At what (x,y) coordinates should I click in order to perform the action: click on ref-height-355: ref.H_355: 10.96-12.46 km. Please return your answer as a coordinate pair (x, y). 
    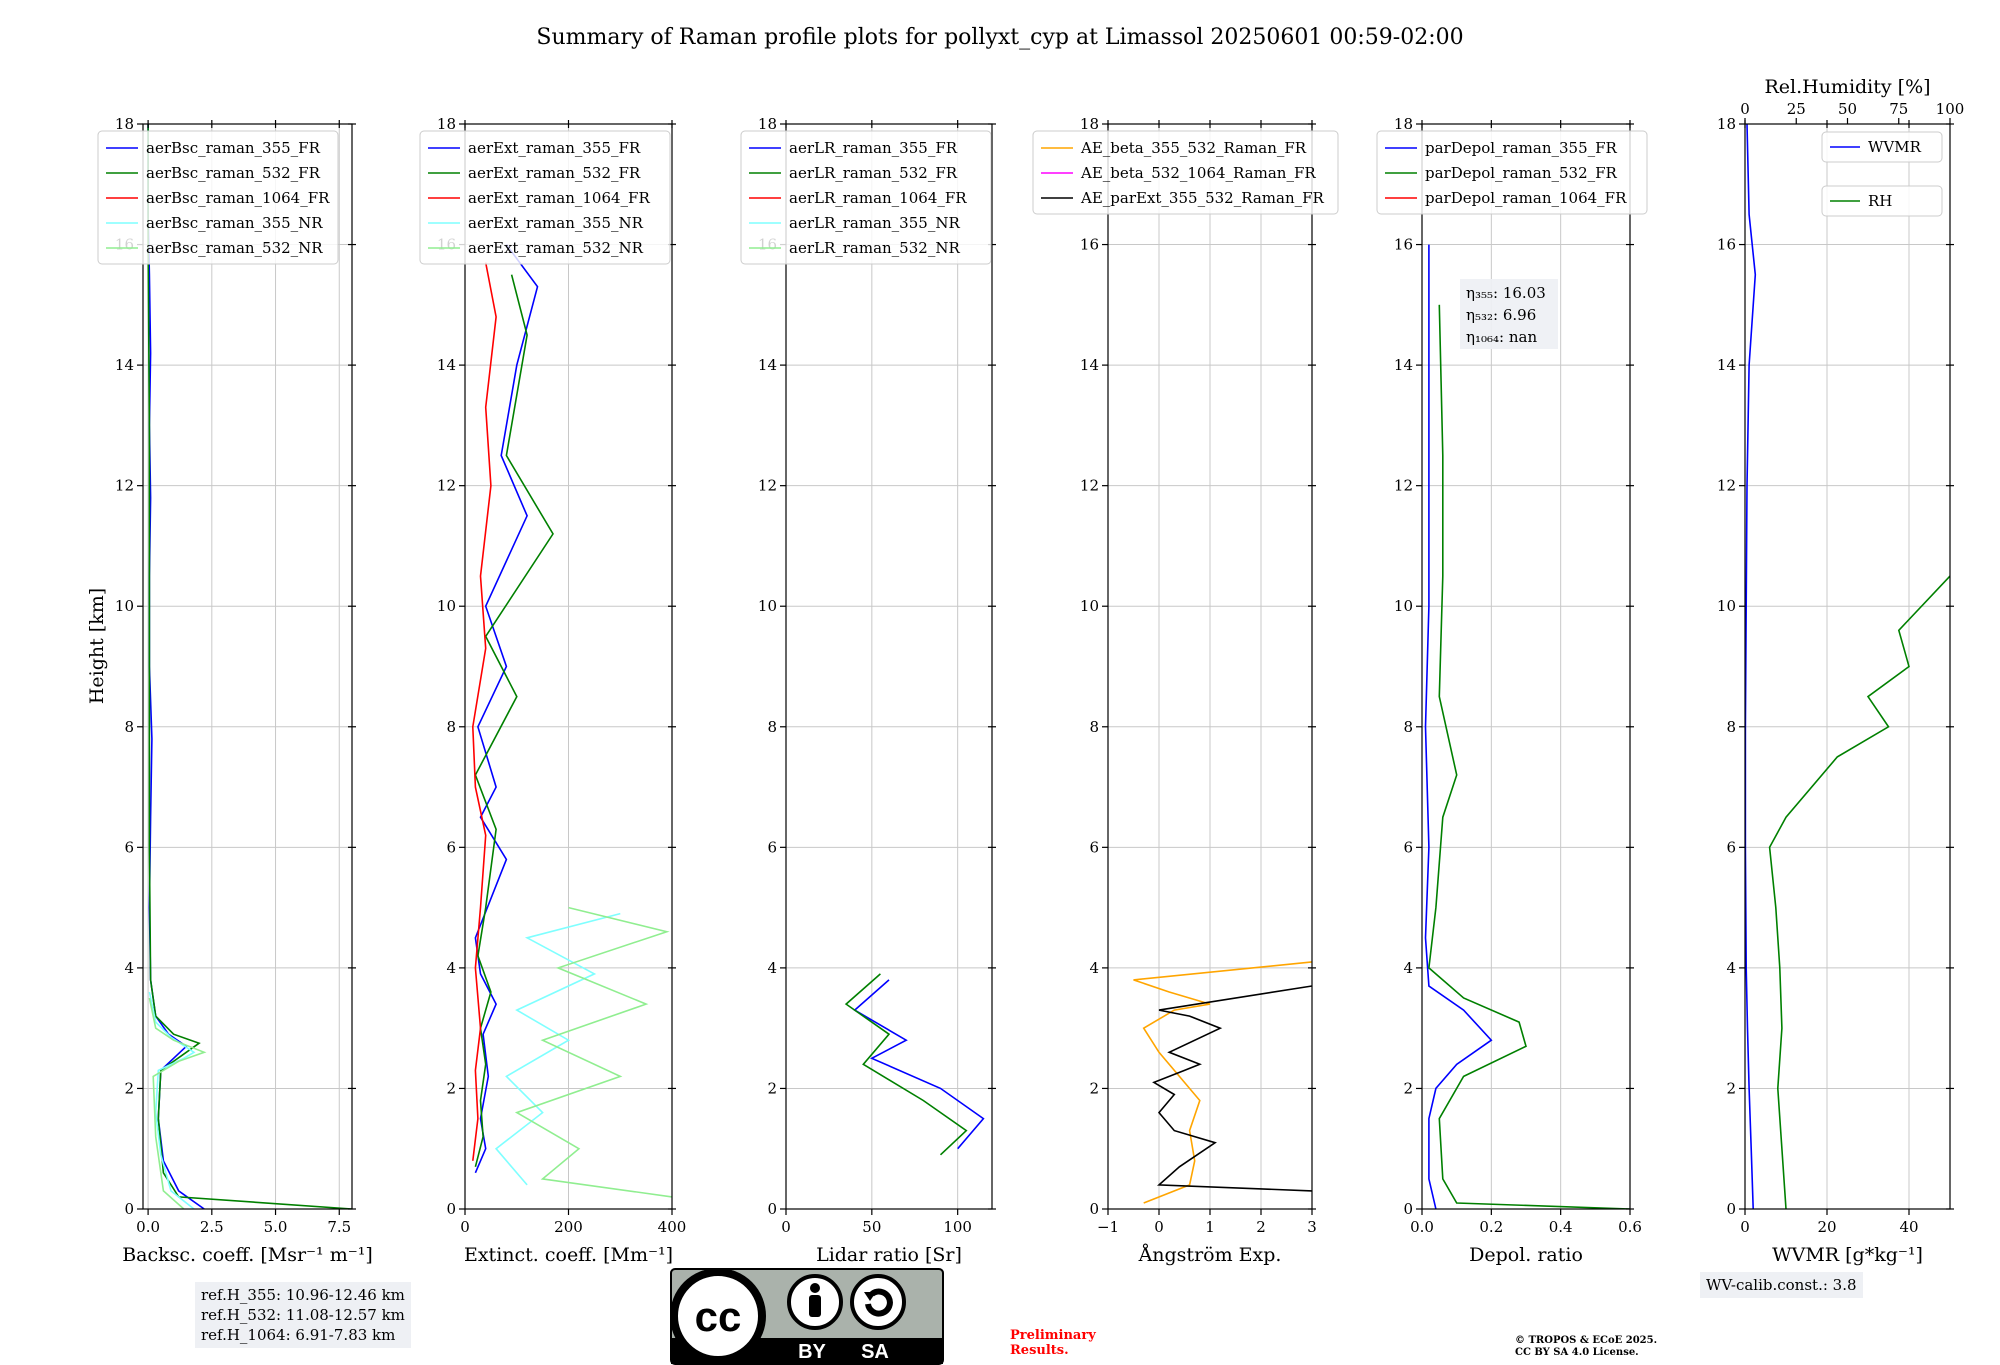
    Looking at the image, I should click on (303, 1295).